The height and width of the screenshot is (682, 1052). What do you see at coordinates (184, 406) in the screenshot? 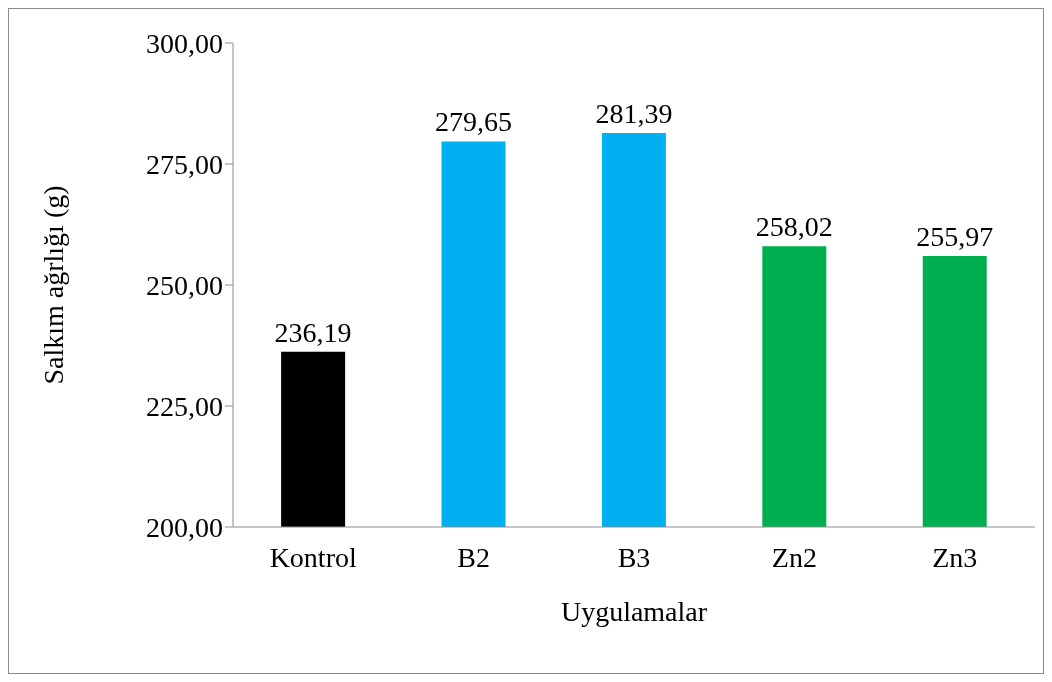
I see `y-tick-label: 225,00` at bounding box center [184, 406].